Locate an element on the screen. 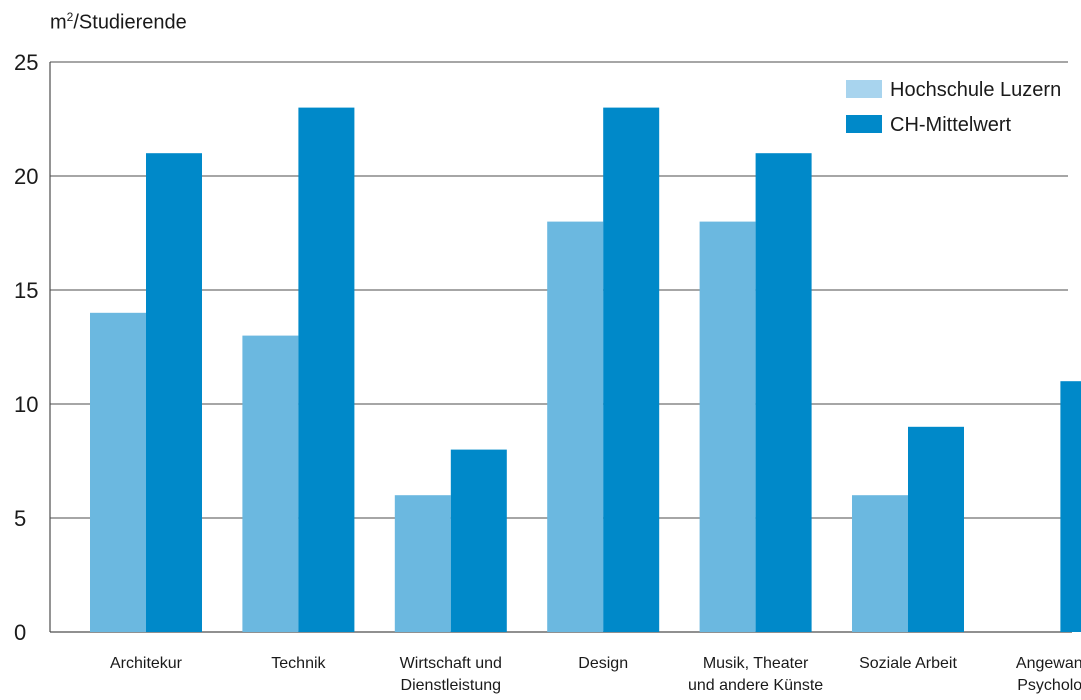  x-tick-label: Soziale Arbeit is located at coordinates (908, 663).